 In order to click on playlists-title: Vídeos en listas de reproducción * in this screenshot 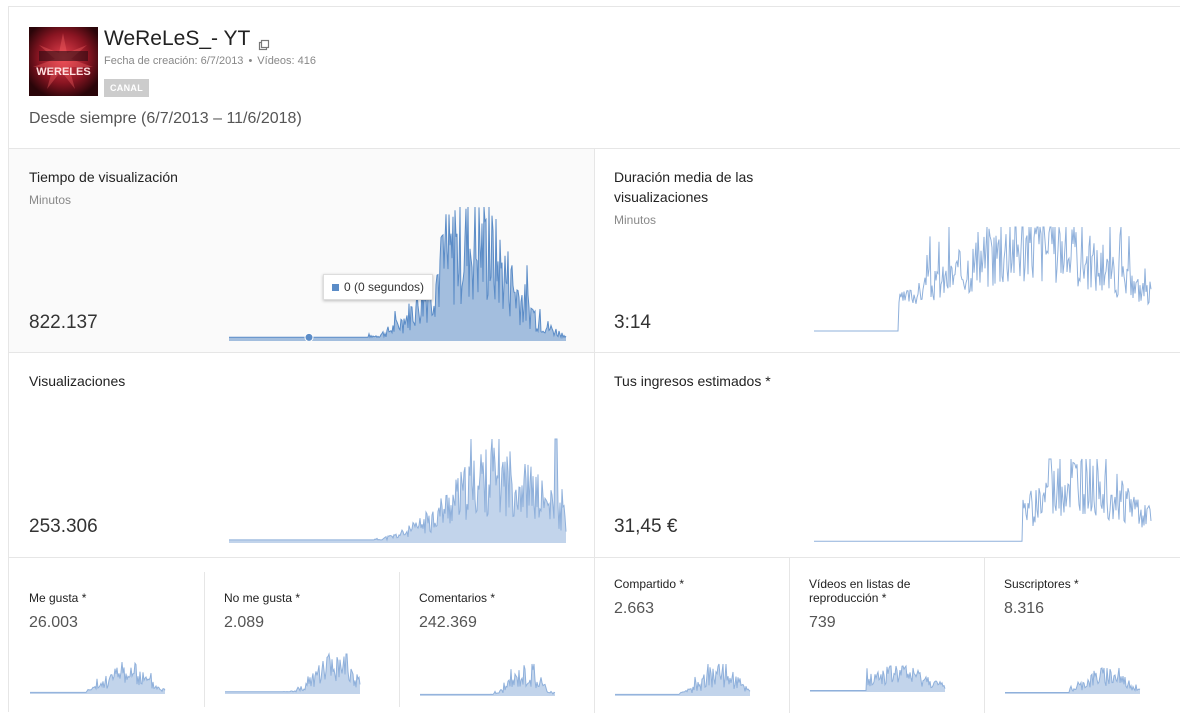, I will do `click(860, 591)`.